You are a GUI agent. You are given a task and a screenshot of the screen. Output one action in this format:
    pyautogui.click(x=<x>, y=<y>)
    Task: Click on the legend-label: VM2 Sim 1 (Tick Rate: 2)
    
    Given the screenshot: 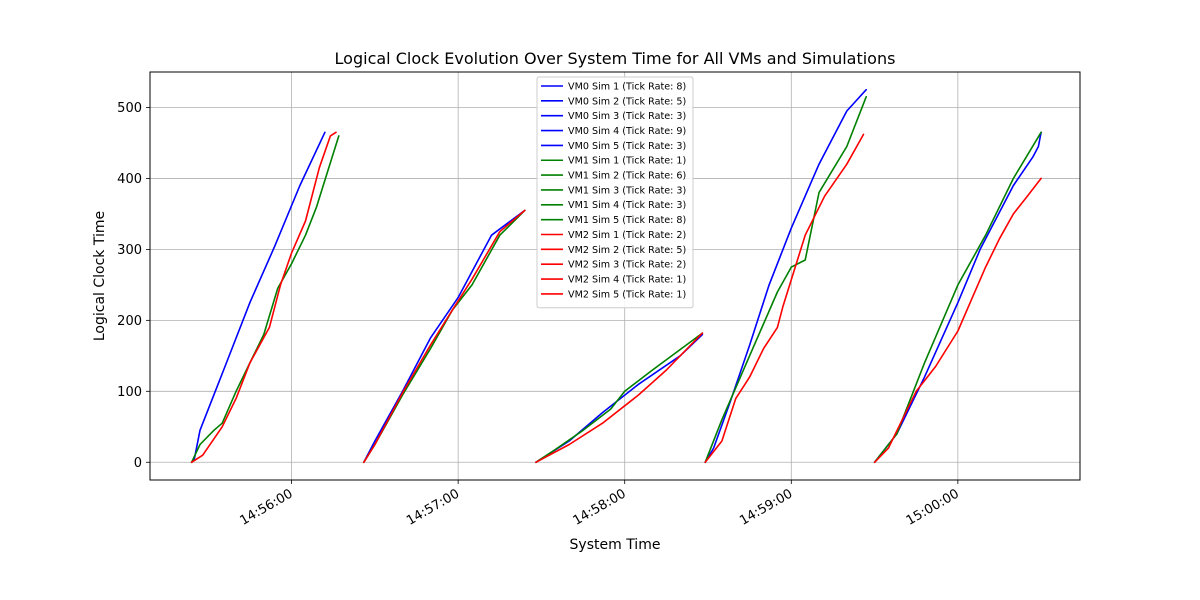 What is the action you would take?
    pyautogui.click(x=627, y=235)
    